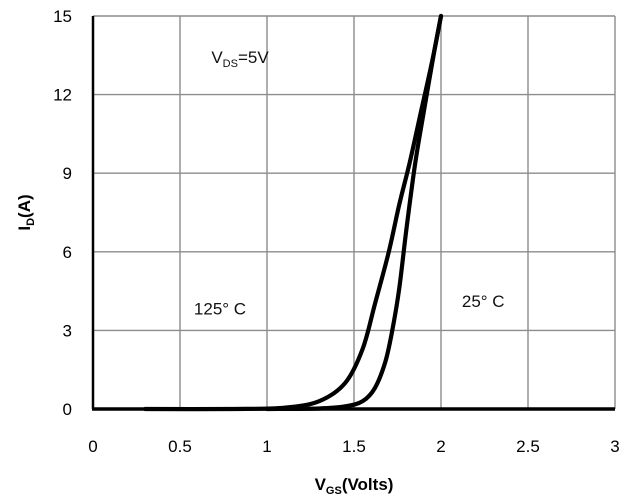 The height and width of the screenshot is (498, 633). Describe the element at coordinates (26, 212) in the screenshot. I see `y-axis-title: ID(A)` at that location.